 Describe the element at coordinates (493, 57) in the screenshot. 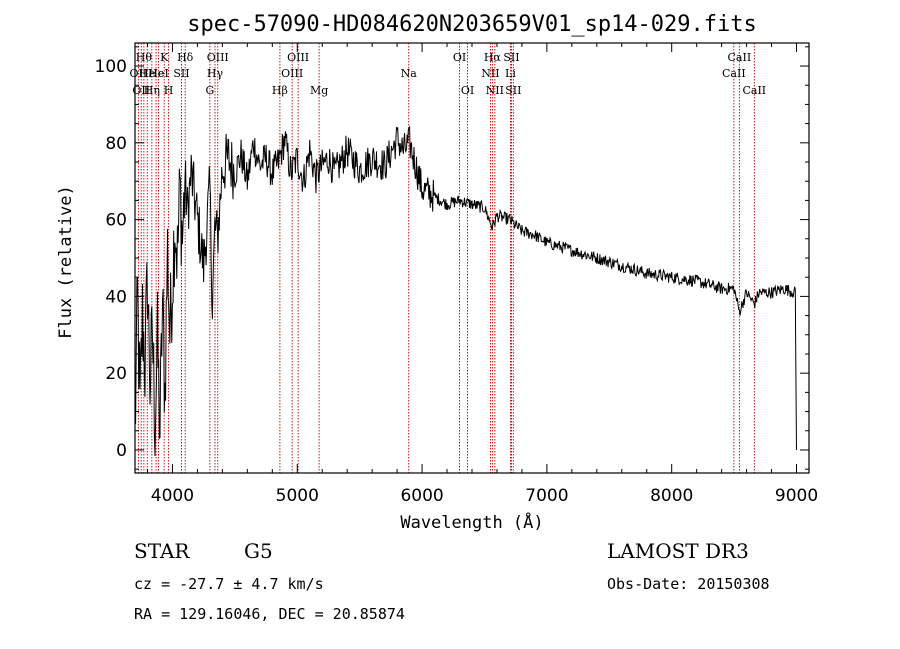

I see `line-marker-label: Hα` at that location.